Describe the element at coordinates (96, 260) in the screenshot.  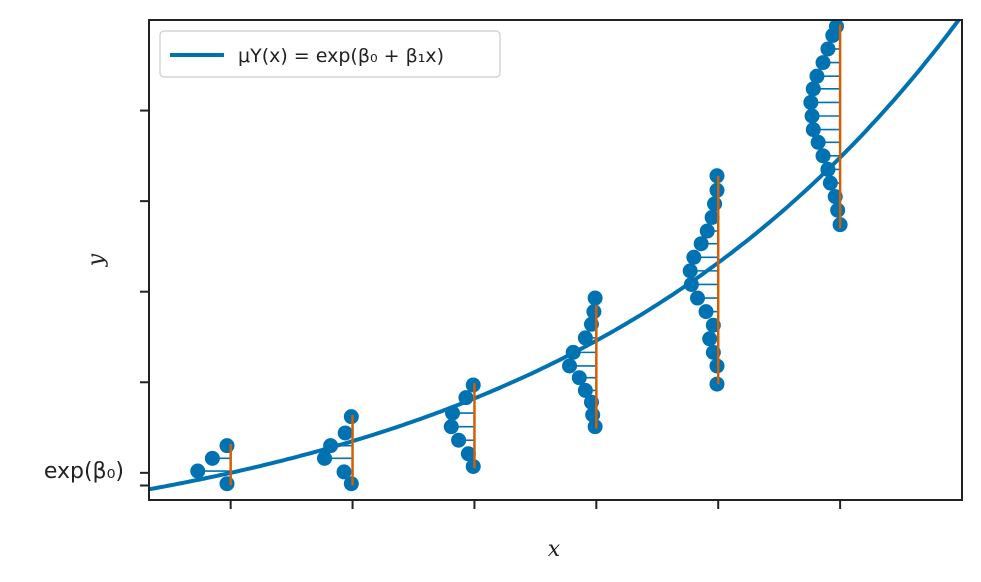
I see `y-axis-label: y` at that location.